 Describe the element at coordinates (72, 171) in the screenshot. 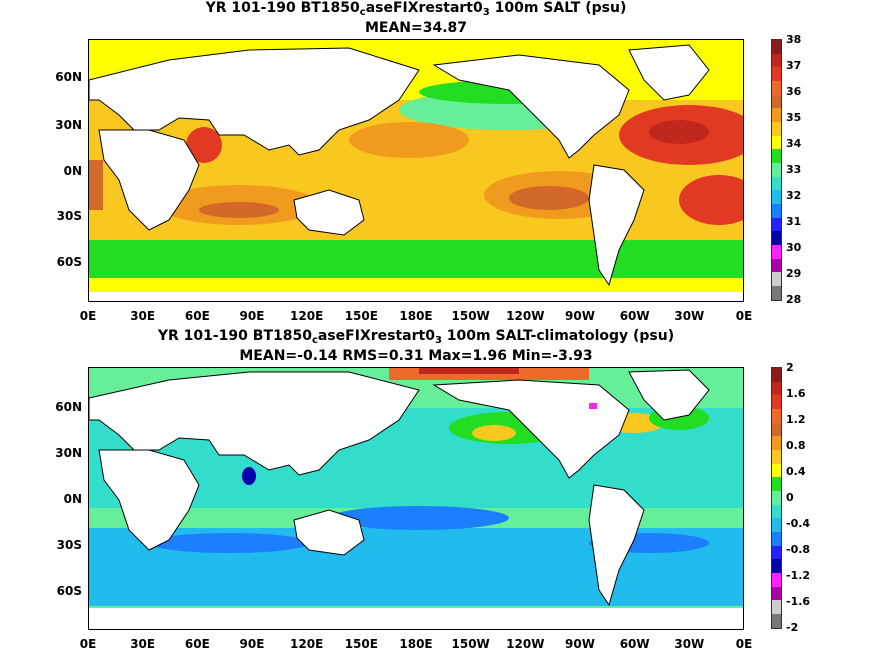

I see `panel1-lat-0N: 0N` at that location.